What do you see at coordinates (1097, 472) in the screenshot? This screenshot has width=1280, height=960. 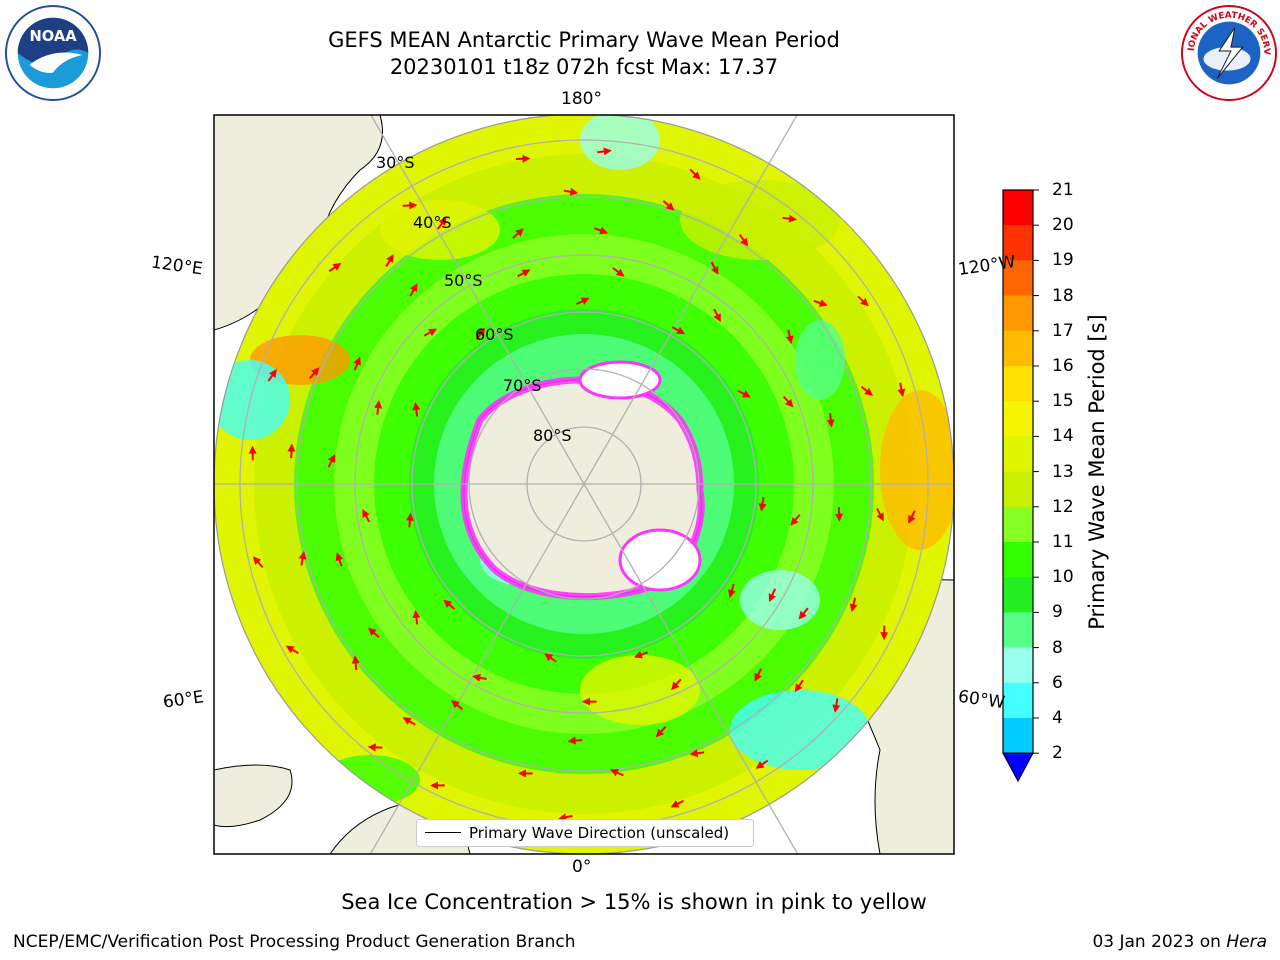 I see `colorbar-title: Primary Wave Mean Period [s]` at bounding box center [1097, 472].